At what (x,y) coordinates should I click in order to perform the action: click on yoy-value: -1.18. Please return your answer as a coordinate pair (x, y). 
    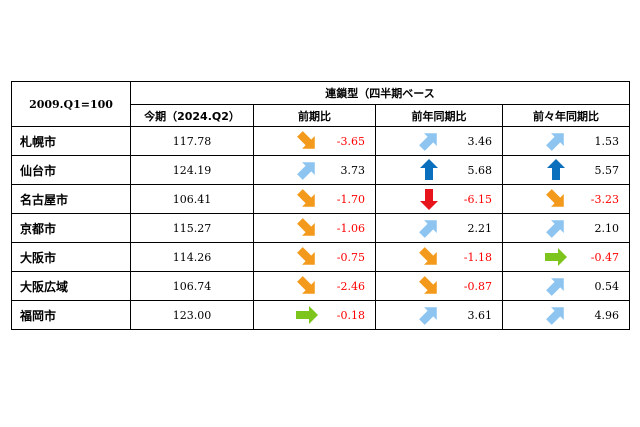
    Looking at the image, I should click on (477, 257).